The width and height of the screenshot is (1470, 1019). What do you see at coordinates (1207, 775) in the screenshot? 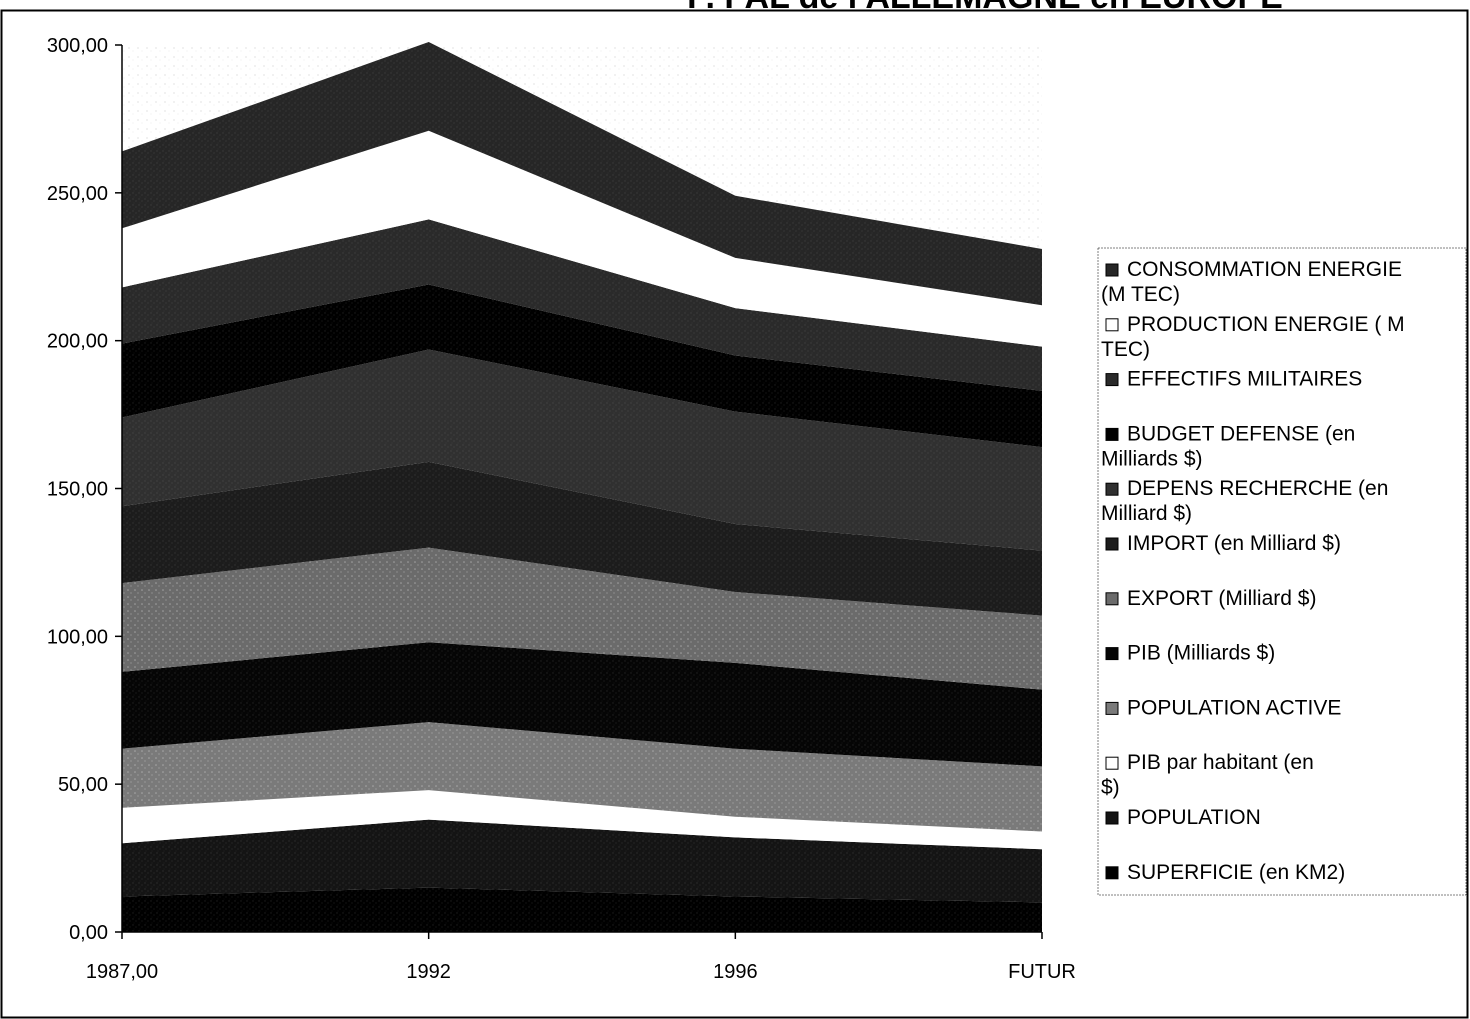
I see `legend-label: PIB par habitant (en $)` at bounding box center [1207, 775].